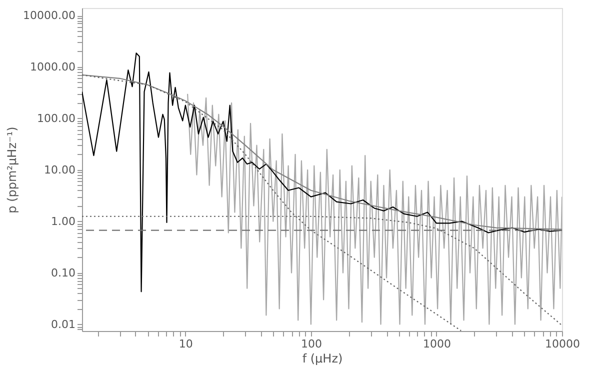 This screenshot has width=600, height=369. Describe the element at coordinates (63, 324) in the screenshot. I see `y-tick-label: 0.01` at that location.